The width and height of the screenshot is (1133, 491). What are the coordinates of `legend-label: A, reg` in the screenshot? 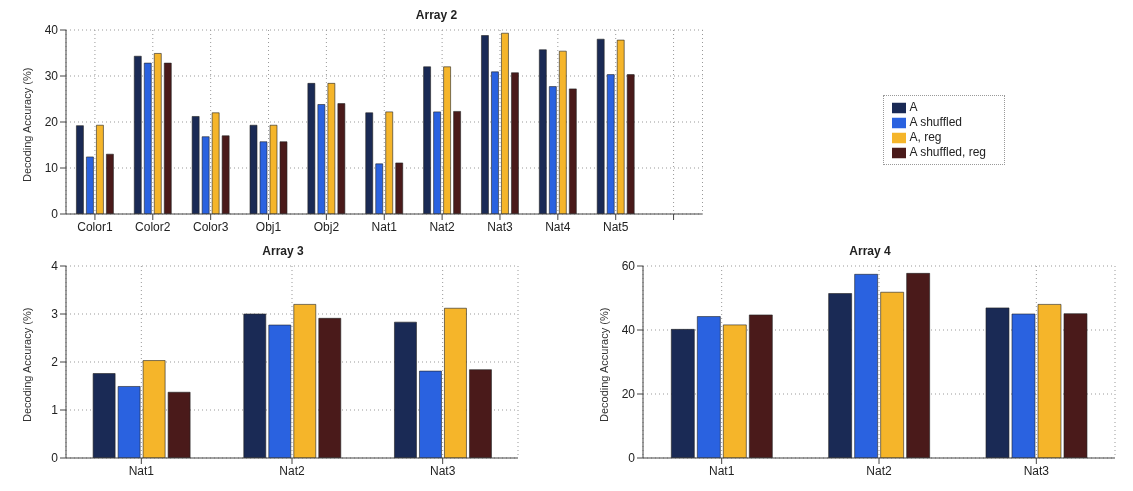 It's located at (925, 137).